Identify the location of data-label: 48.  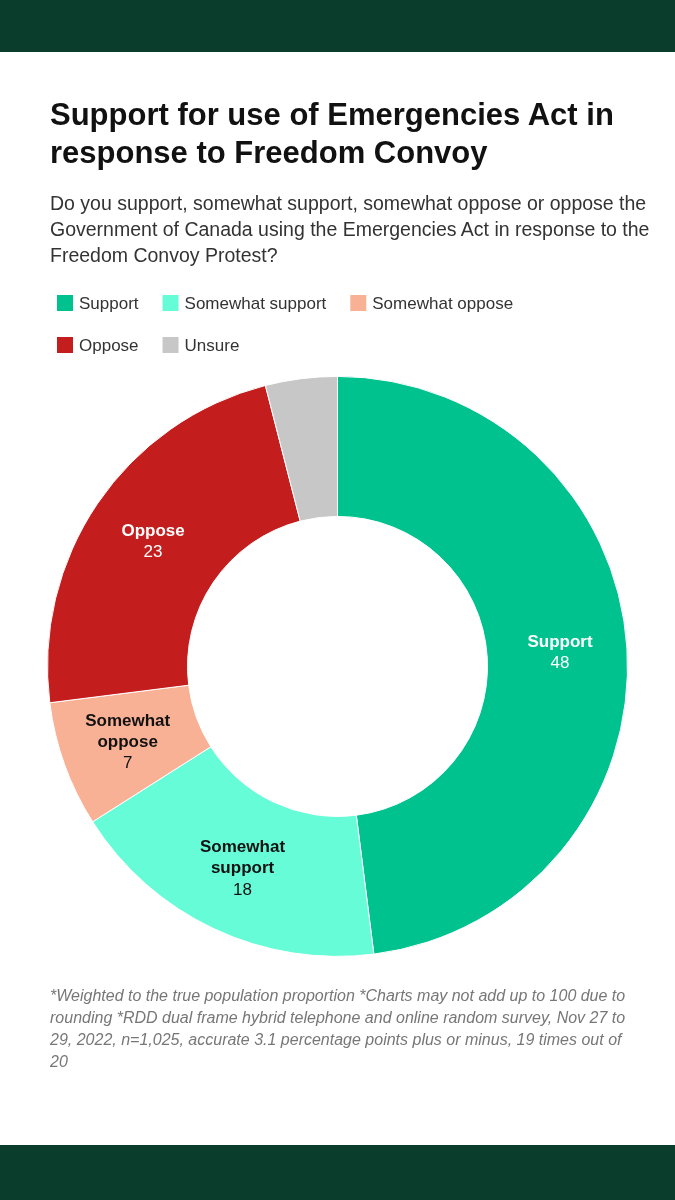
(560, 663).